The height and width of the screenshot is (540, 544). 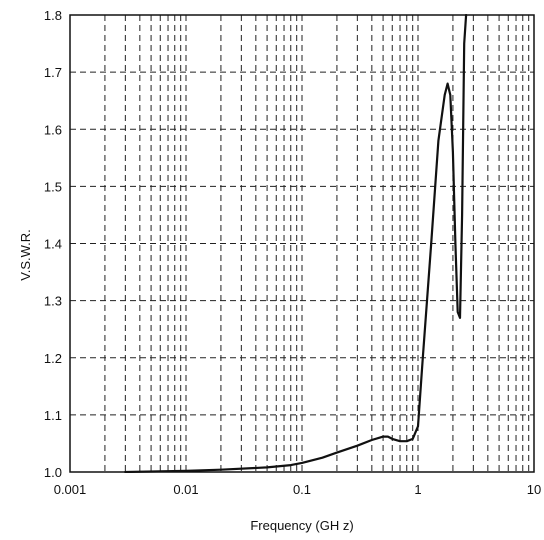 I want to click on y-tick-label: 1.1, so click(x=53, y=415).